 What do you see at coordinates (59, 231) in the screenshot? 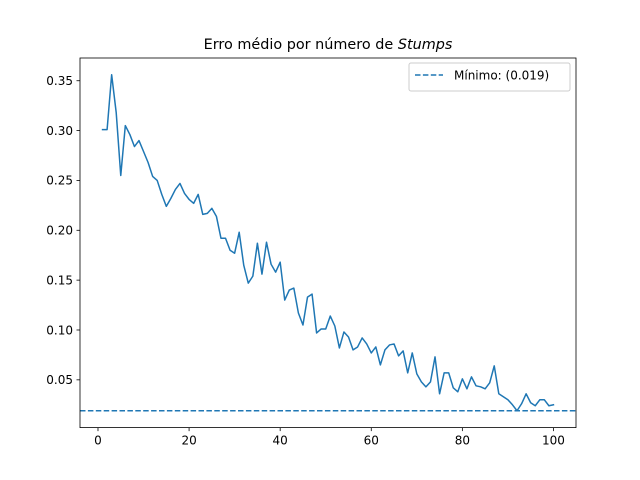
I see `y-tick-label: 0.20` at bounding box center [59, 231].